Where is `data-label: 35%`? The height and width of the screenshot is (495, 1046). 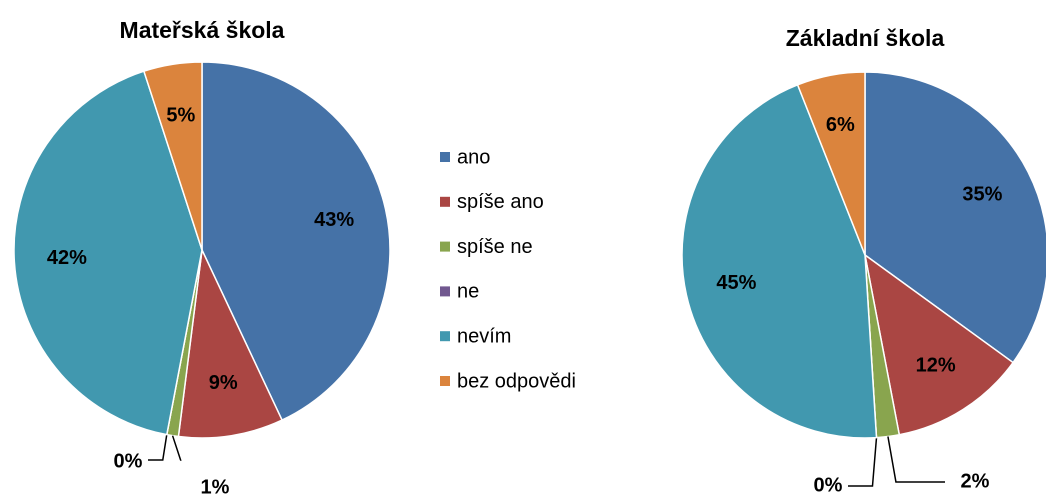 data-label: 35% is located at coordinates (982, 194).